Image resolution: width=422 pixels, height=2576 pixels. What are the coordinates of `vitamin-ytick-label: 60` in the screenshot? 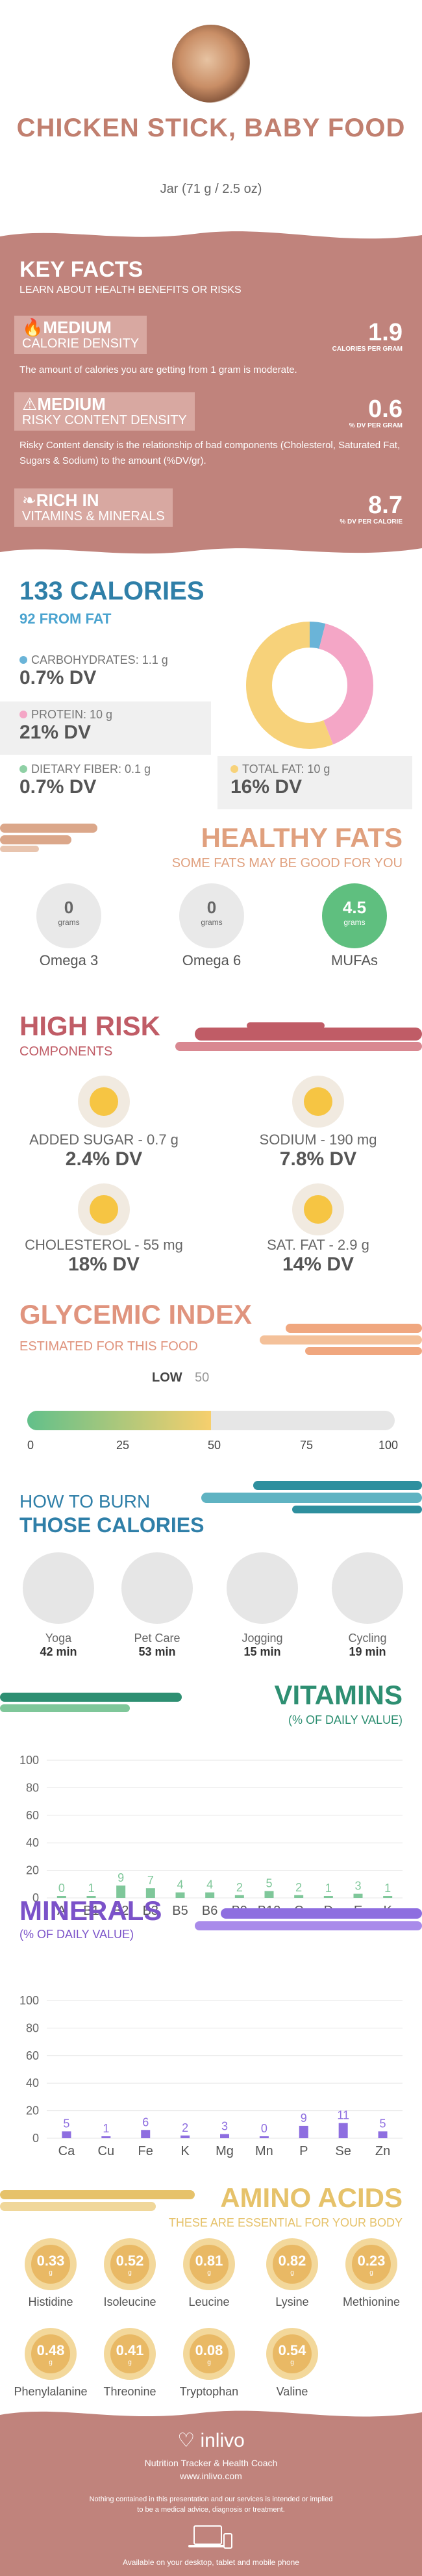 It's located at (32, 1815).